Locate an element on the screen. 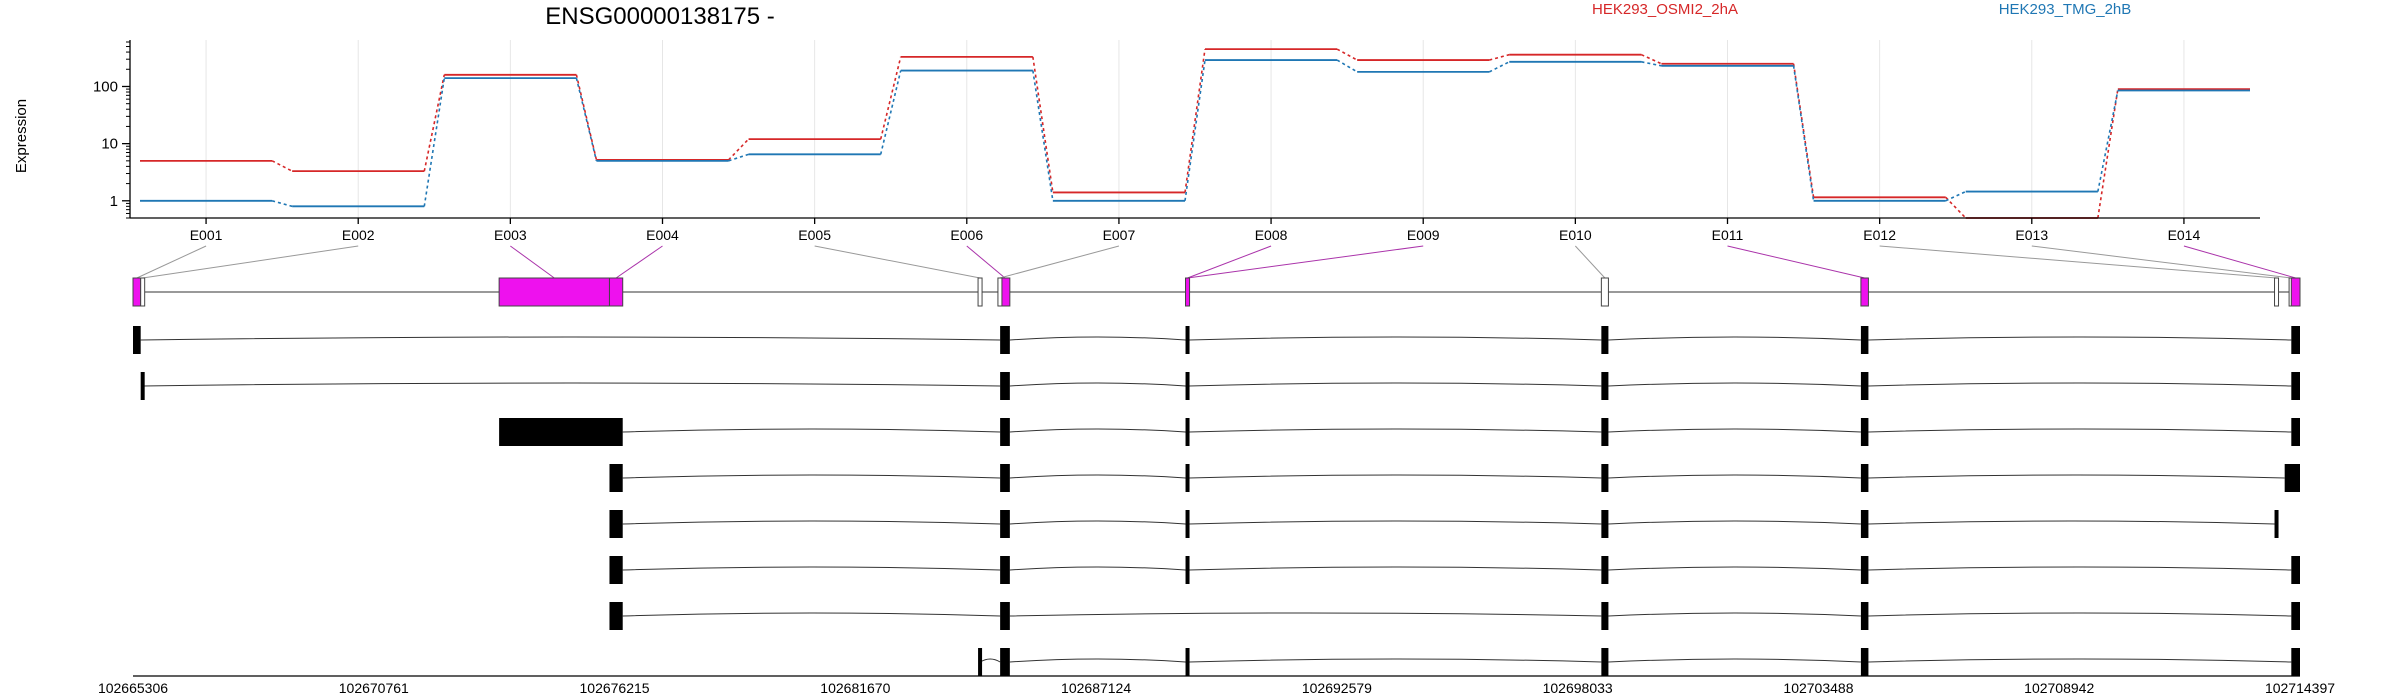  exon-connector-E013 is located at coordinates (2161, 262).